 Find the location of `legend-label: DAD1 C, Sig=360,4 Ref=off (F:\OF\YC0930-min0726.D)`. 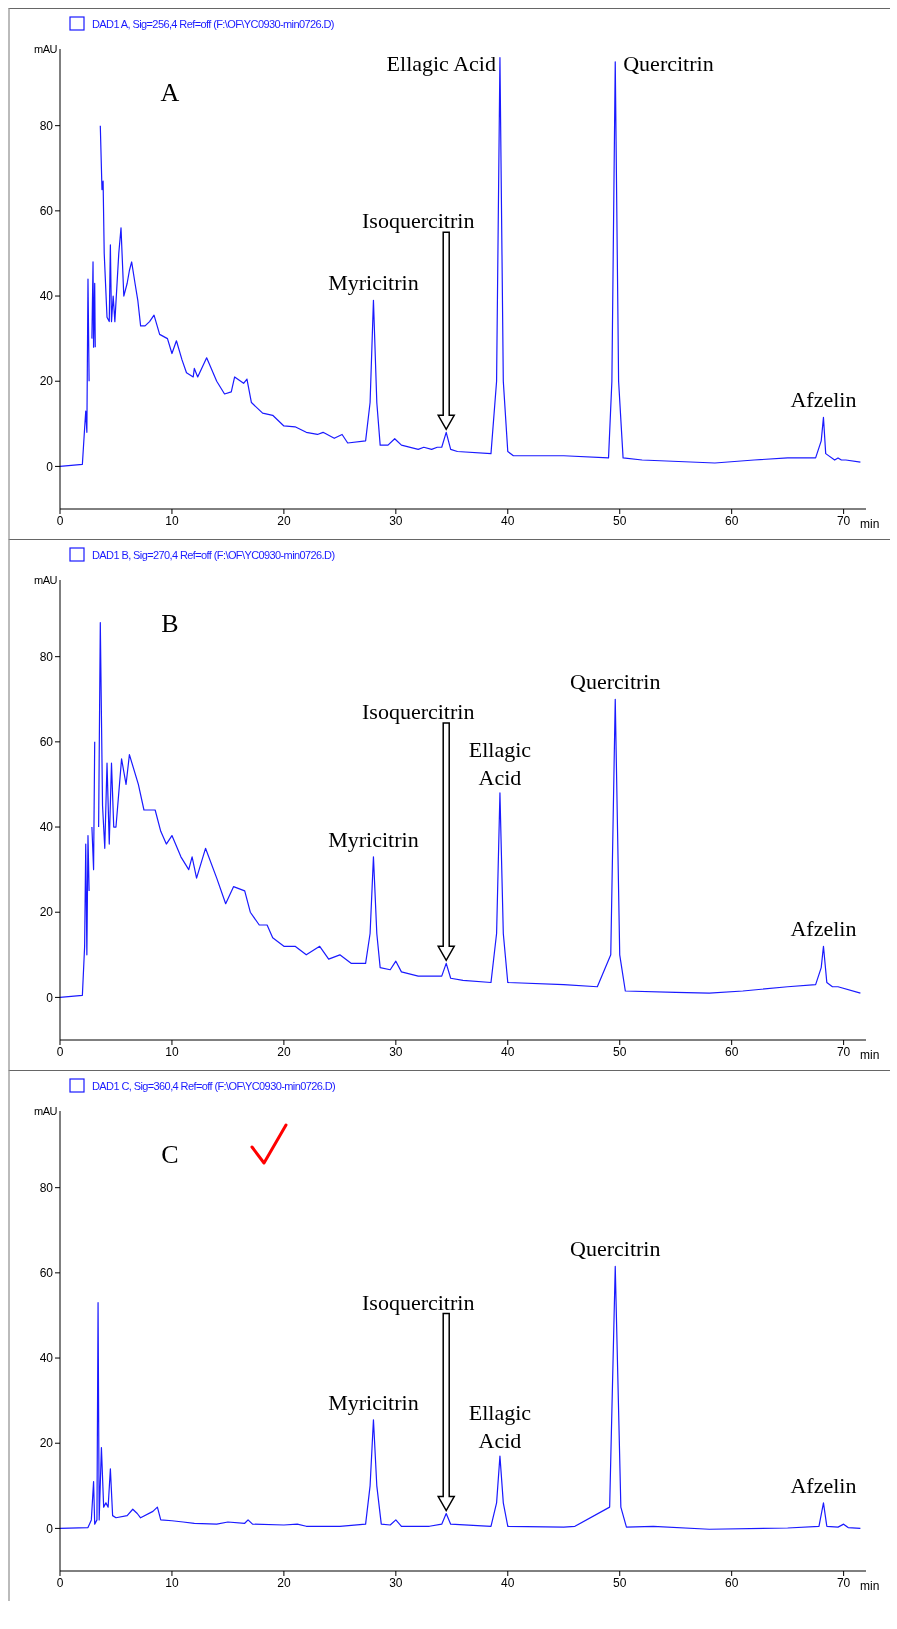

legend-label: DAD1 C, Sig=360,4 Ref=off (F:\OF\YC0930-min0726.D) is located at coordinates (214, 1086).